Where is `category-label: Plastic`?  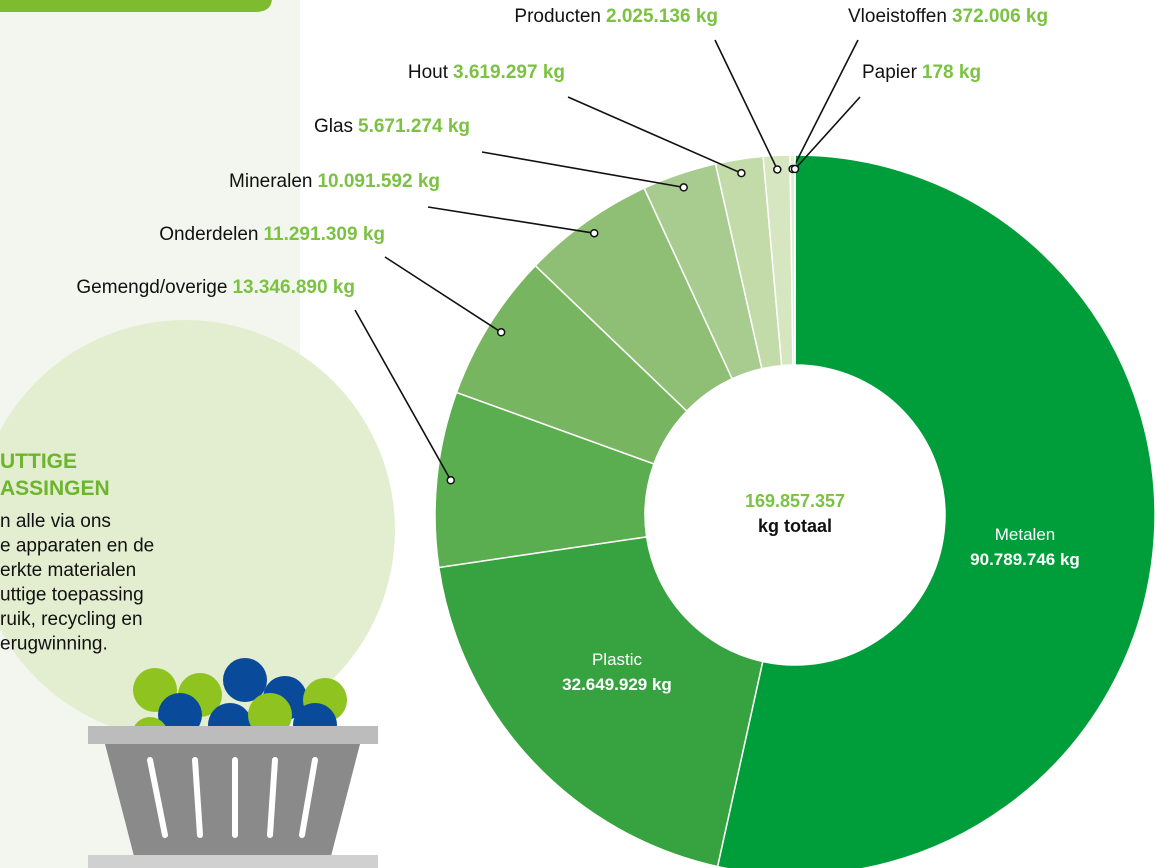 category-label: Plastic is located at coordinates (617, 659).